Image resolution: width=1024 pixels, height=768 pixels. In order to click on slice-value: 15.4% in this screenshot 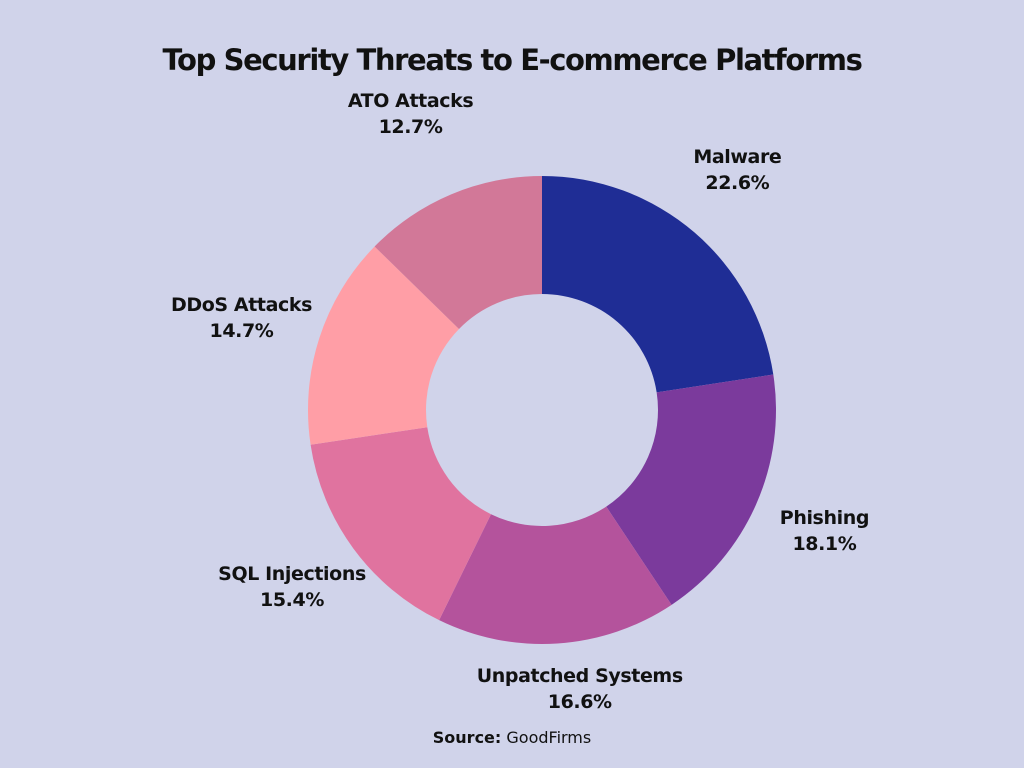, I will do `click(292, 600)`.